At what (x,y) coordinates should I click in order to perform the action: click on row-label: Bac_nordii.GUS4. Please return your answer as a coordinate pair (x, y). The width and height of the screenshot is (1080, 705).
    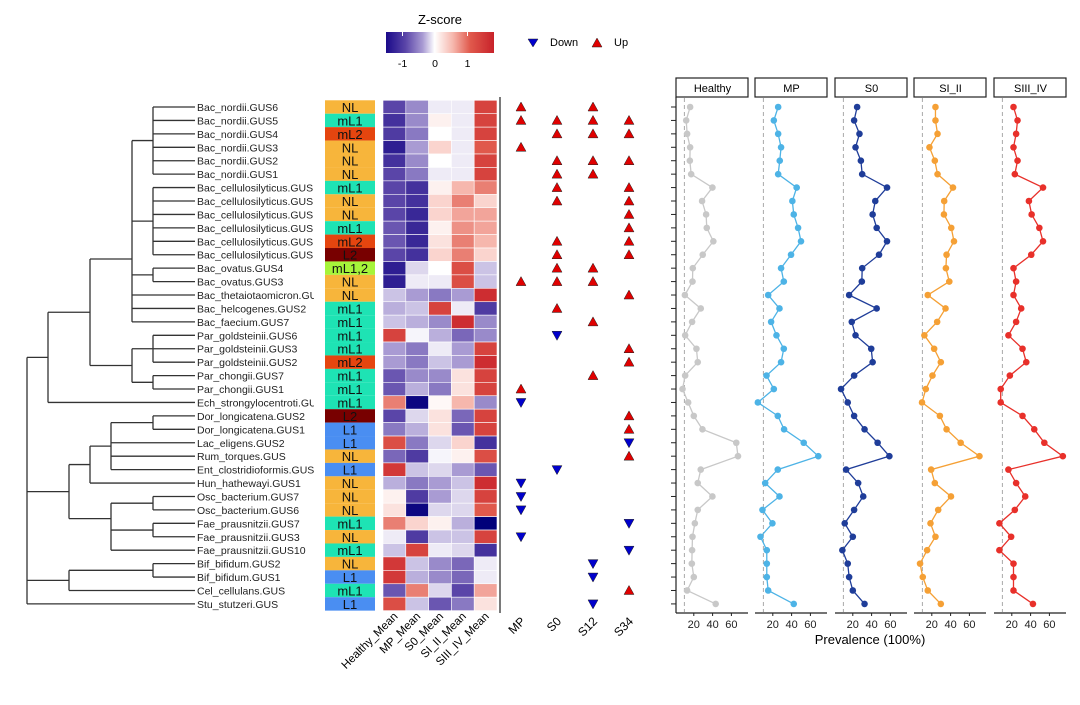
    Looking at the image, I should click on (237, 135).